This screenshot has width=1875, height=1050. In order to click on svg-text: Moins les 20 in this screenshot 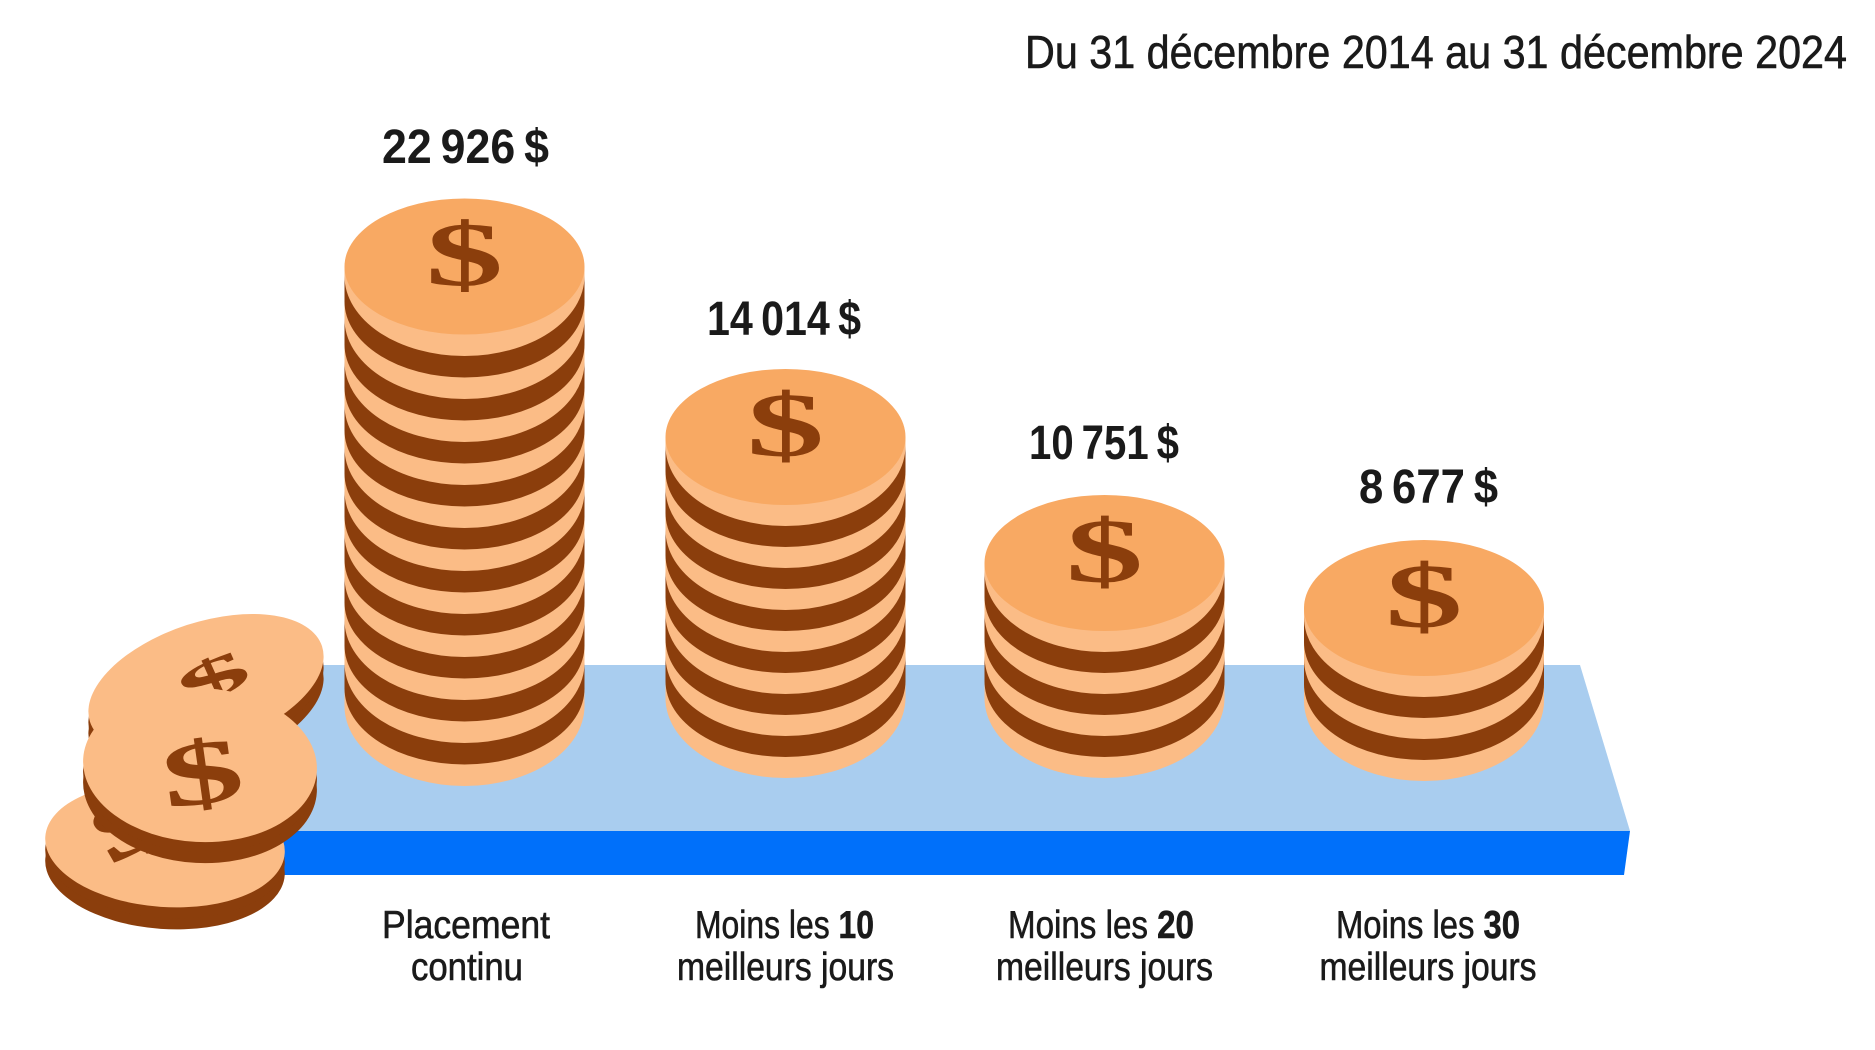, I will do `click(1101, 925)`.